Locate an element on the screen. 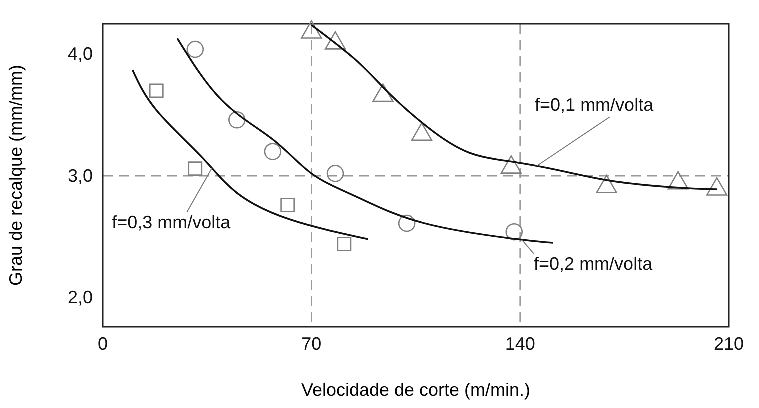  x-tick-label: 210 is located at coordinates (729, 344).